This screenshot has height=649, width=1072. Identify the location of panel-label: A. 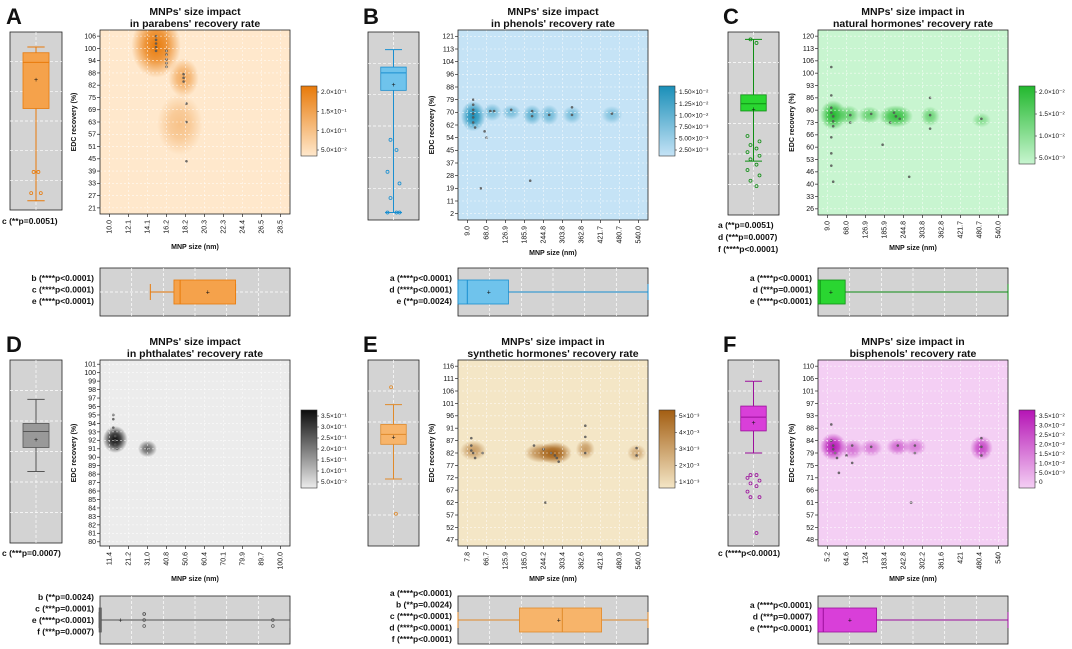
(14, 16).